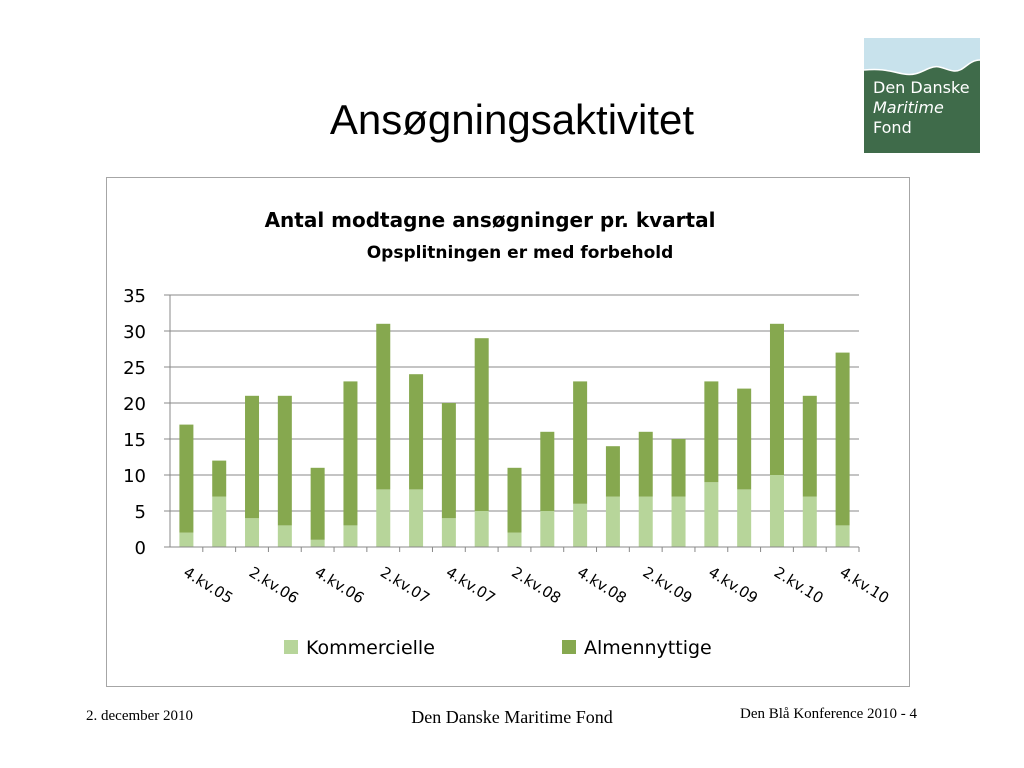 The height and width of the screenshot is (768, 1024). I want to click on x-tick-label: 4.kv.09, so click(733, 585).